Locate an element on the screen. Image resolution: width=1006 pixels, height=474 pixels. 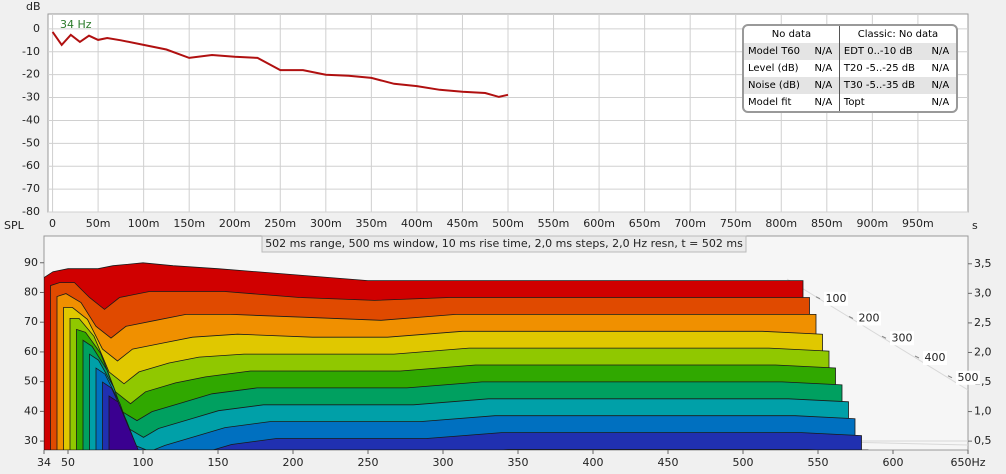
y2-tick-label: 2,0 is located at coordinates (983, 351).